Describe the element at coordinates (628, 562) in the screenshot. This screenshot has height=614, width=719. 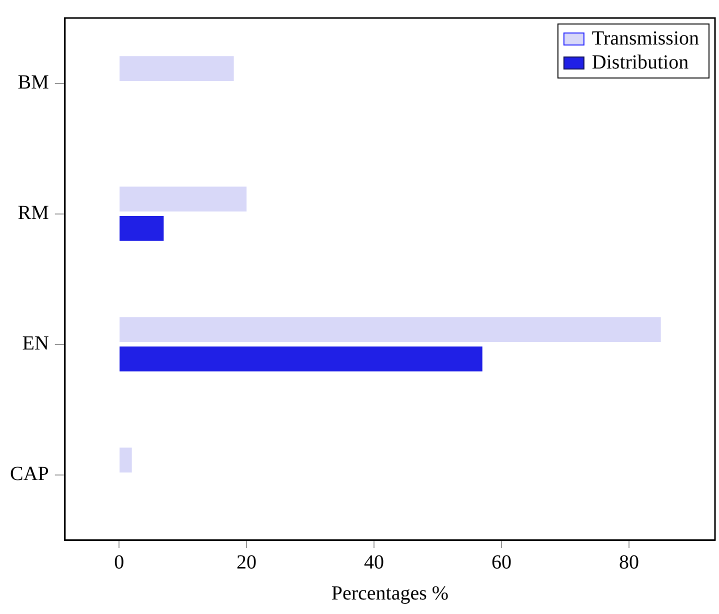
I see `x-tick-label: 80` at that location.